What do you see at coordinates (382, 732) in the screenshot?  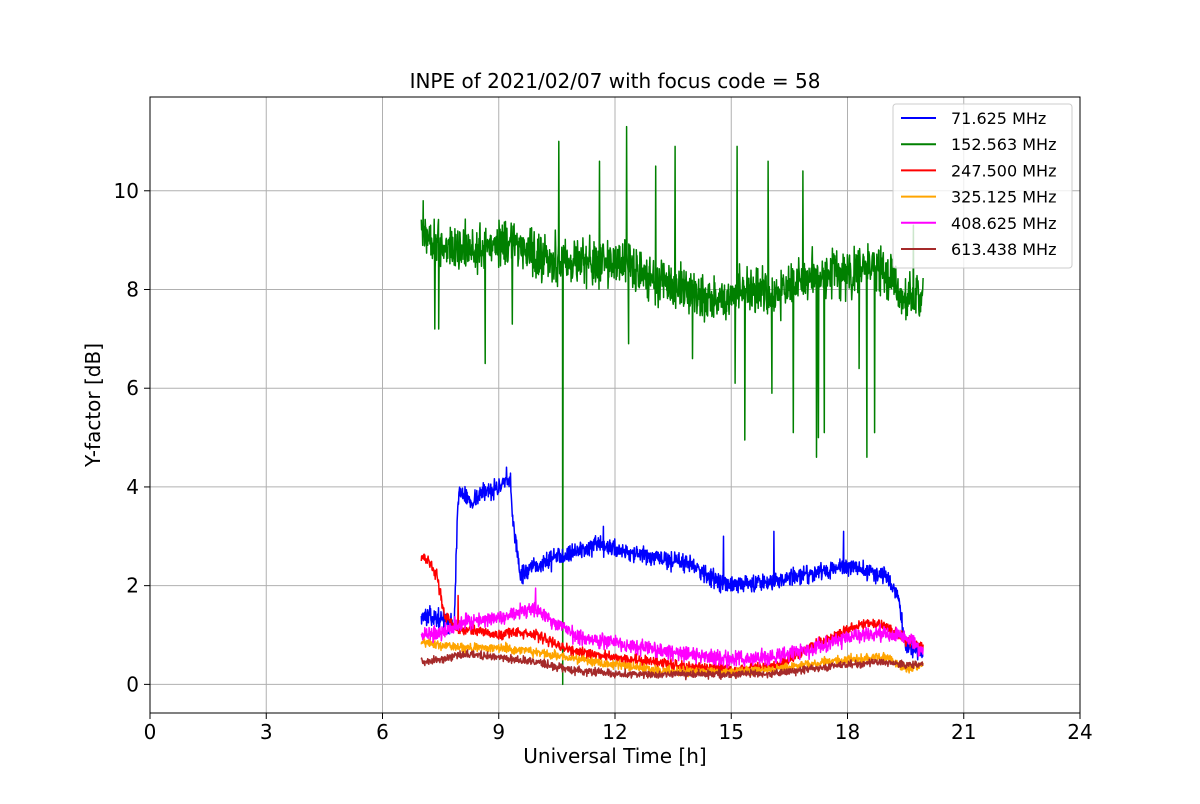 I see `x-tick-label: 6` at bounding box center [382, 732].